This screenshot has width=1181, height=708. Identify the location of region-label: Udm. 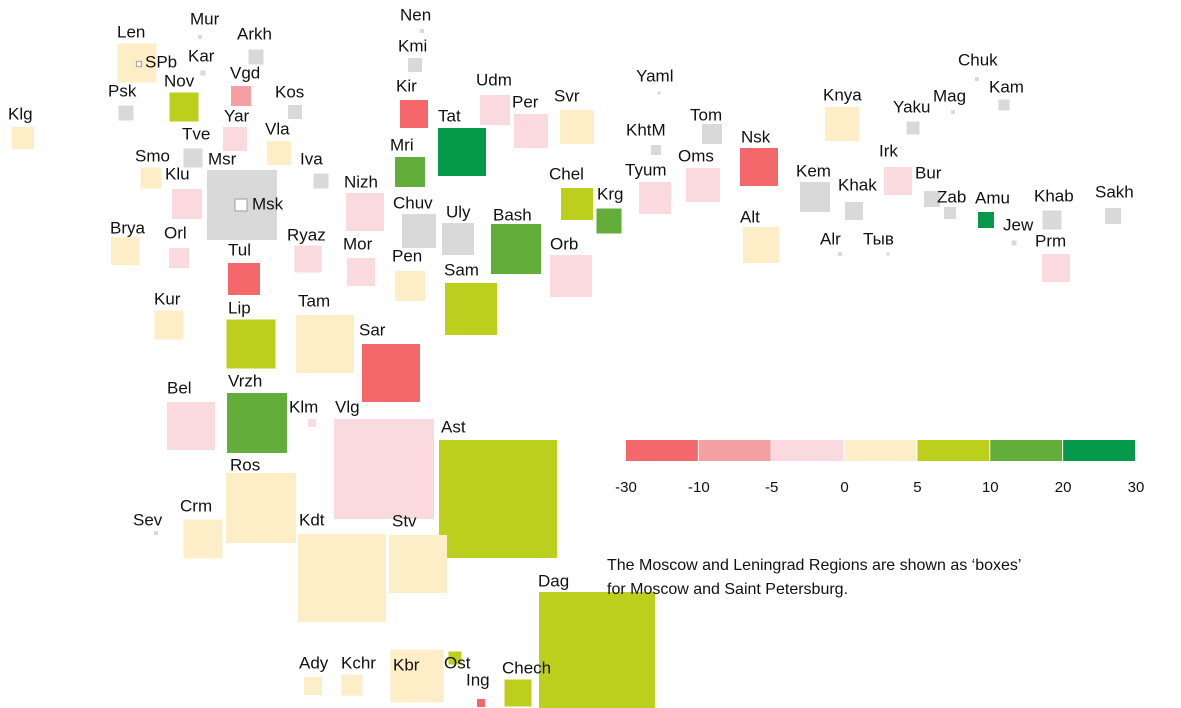
(494, 79).